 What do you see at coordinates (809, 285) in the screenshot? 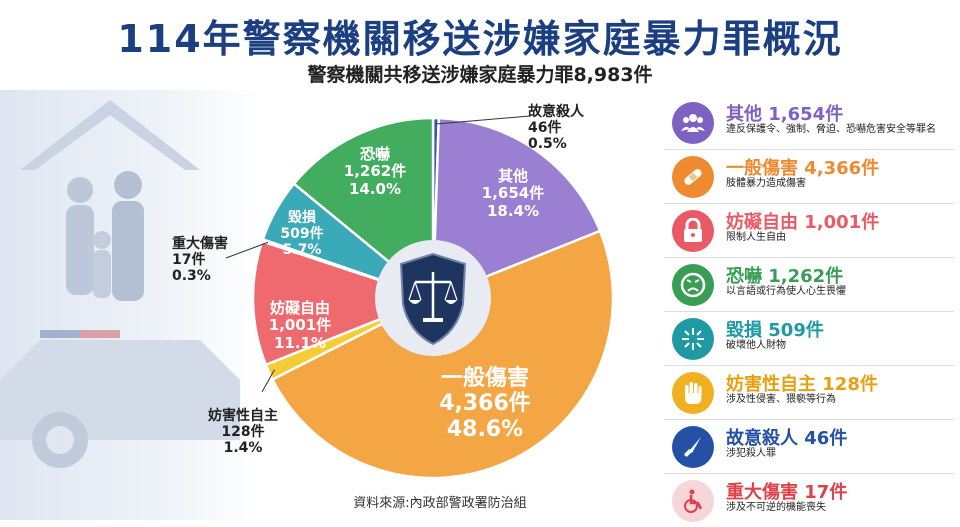
I see `legend-row-threat: 恐嚇 1,262件 以言語或行為使人心生畏懼` at bounding box center [809, 285].